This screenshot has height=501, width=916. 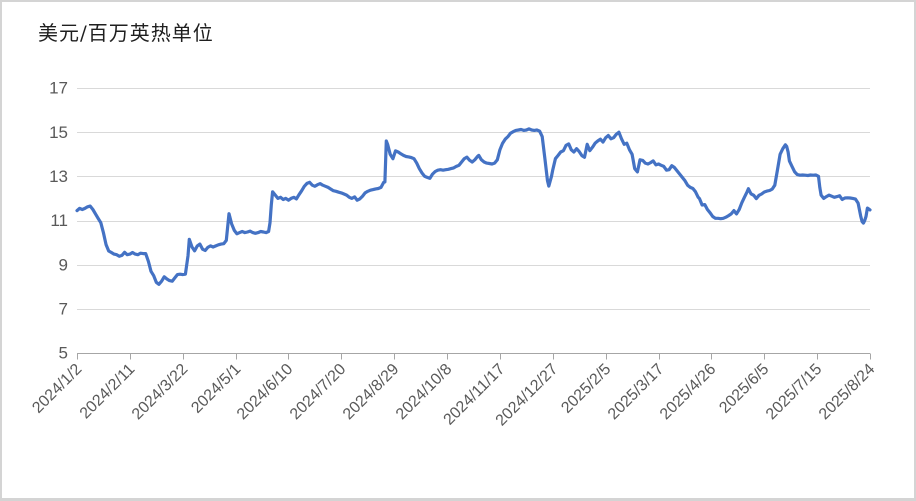 I want to click on y-tick-label: 15, so click(x=58, y=132).